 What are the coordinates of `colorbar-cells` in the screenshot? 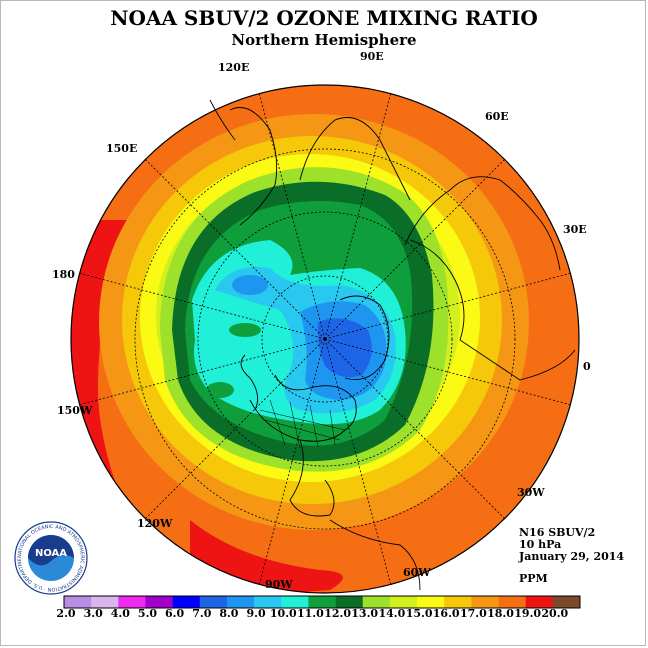 It's located at (322, 602).